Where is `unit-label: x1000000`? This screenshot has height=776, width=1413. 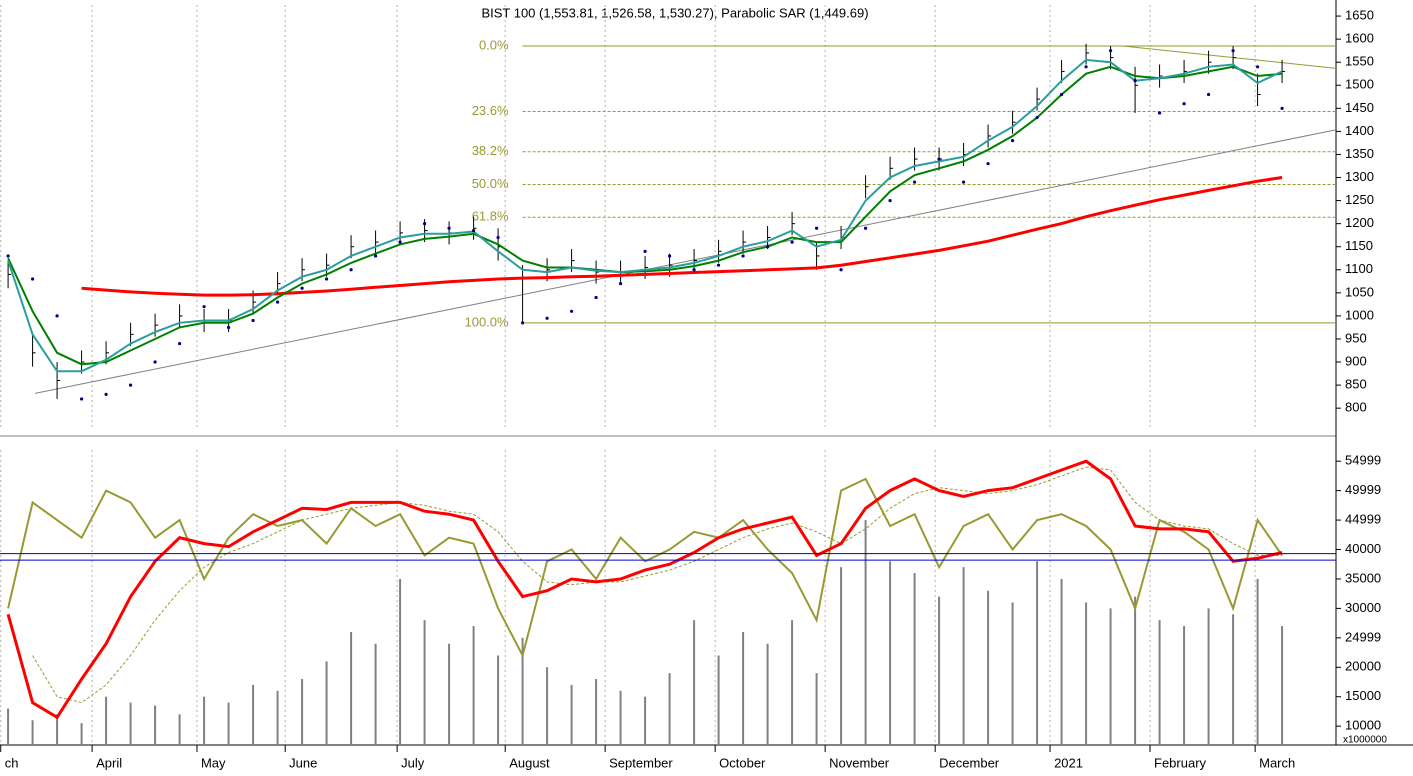
unit-label: x1000000 is located at coordinates (1365, 740).